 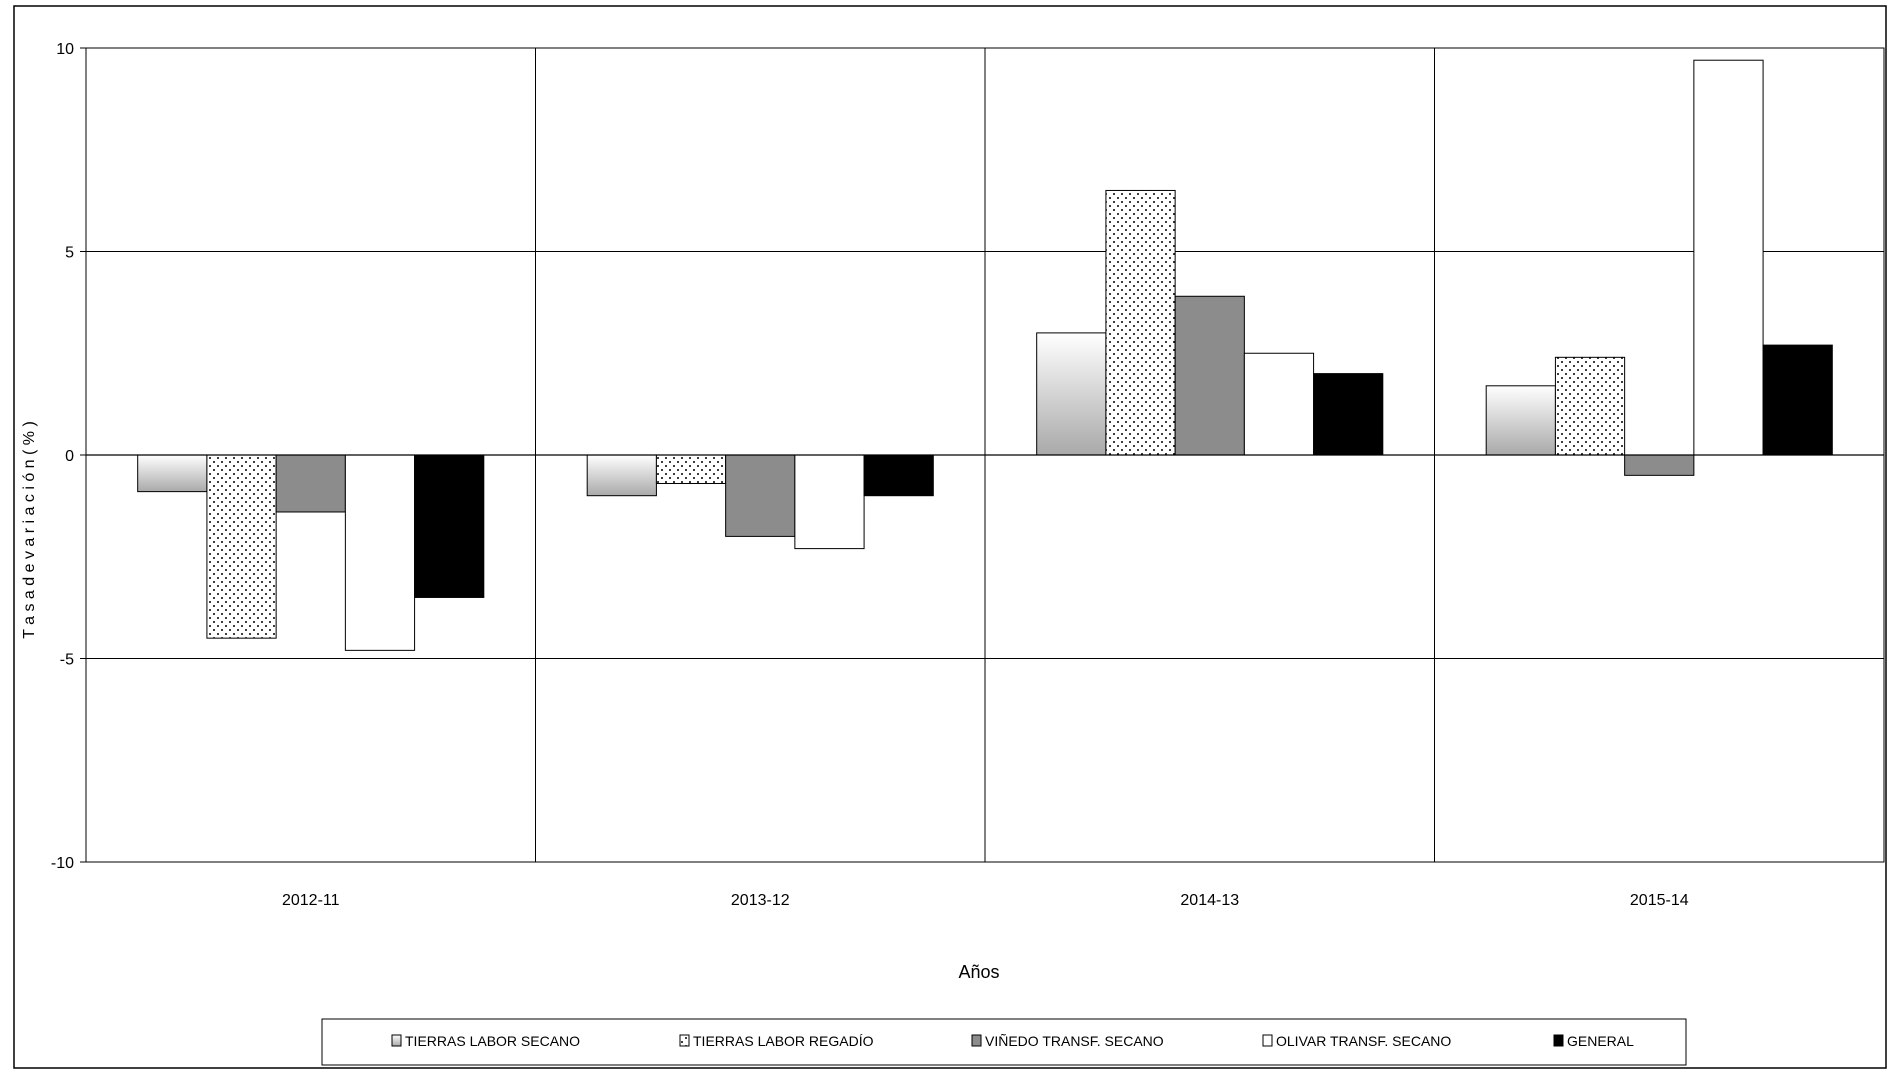 I want to click on legend-label: TIERRAS LABOR SECANO, so click(x=492, y=1041).